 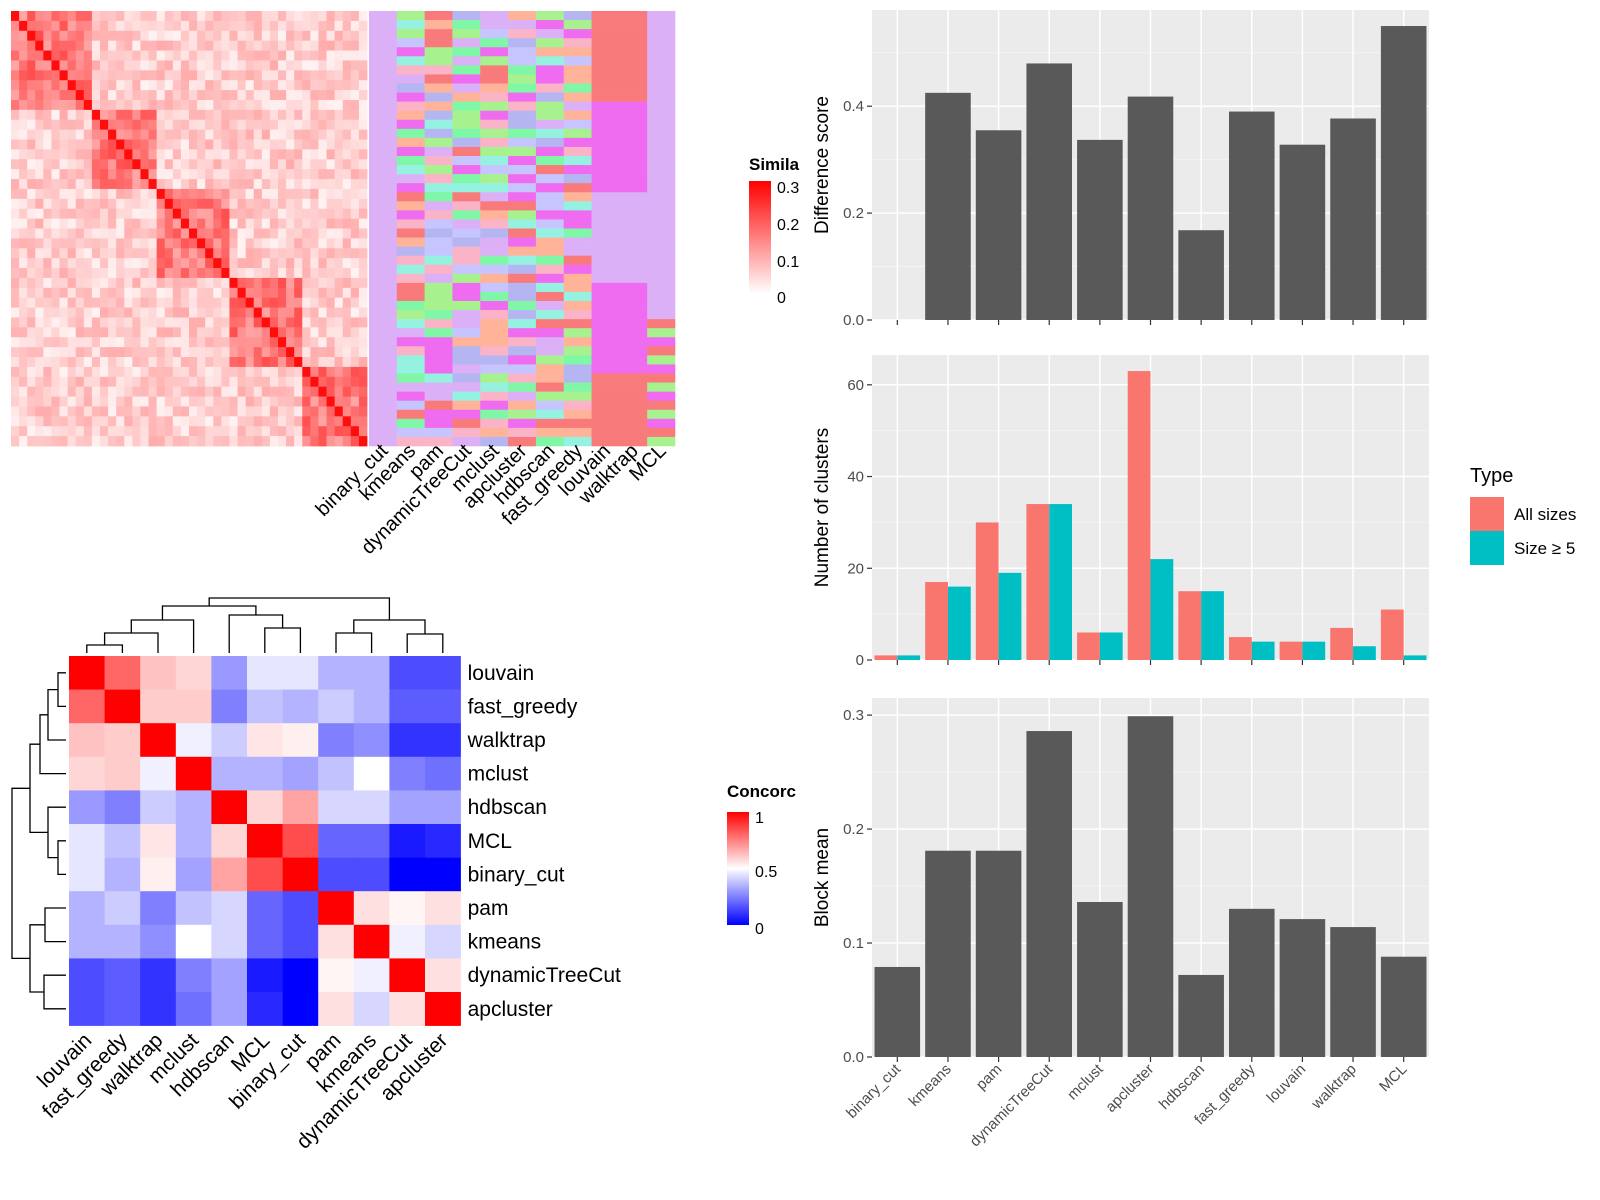 I want to click on concordance-row-label: MCL, so click(x=490, y=841).